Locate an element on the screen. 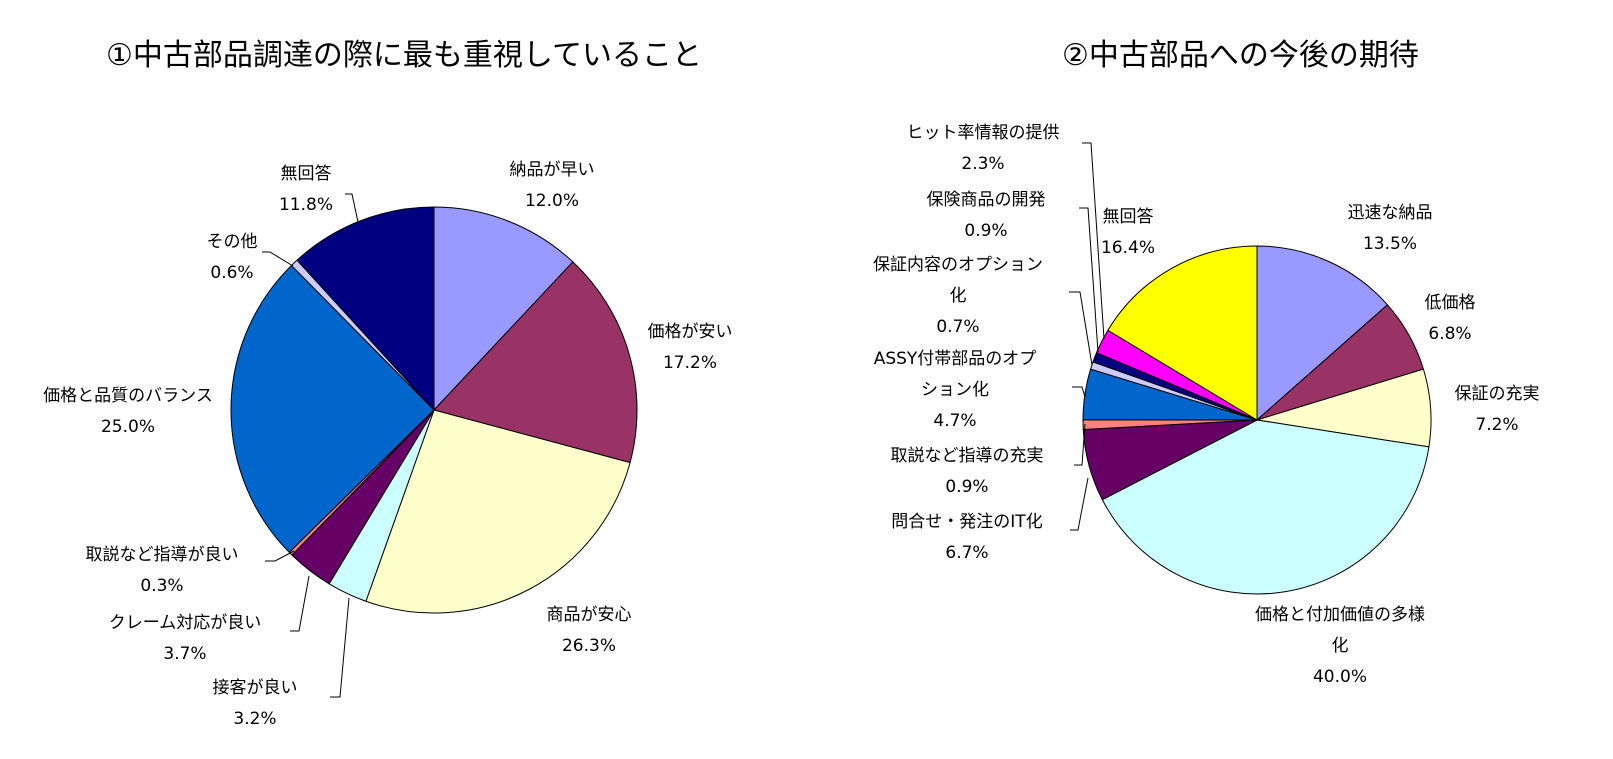  pie-2-label-10: ヒット率情報の提供 2.3% is located at coordinates (983, 148).